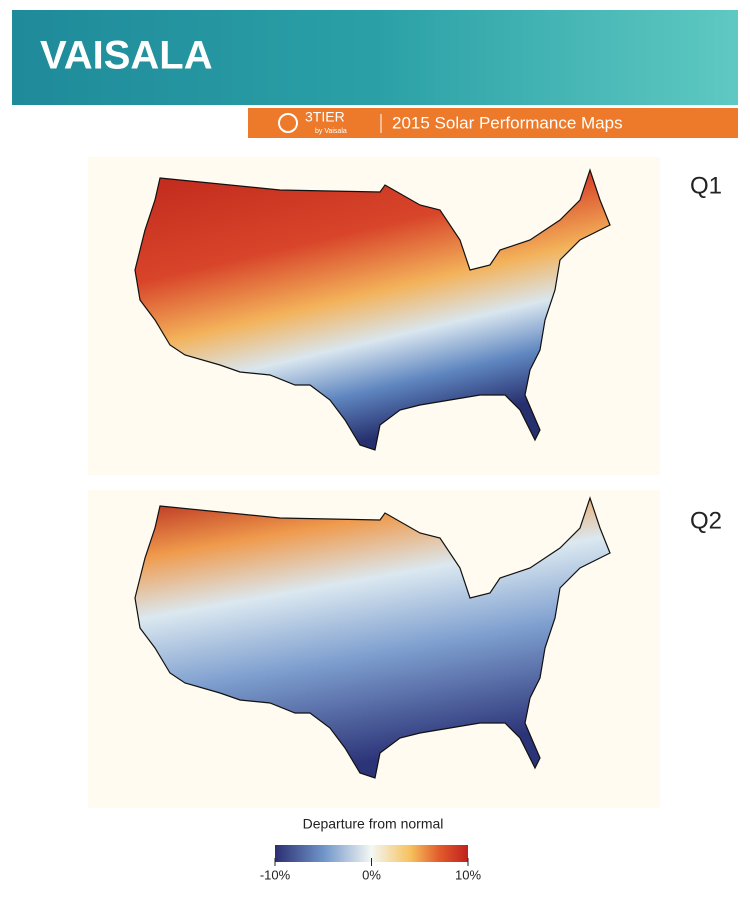 Image resolution: width=750 pixels, height=899 pixels. Describe the element at coordinates (375, 57) in the screenshot. I see `banner` at that location.